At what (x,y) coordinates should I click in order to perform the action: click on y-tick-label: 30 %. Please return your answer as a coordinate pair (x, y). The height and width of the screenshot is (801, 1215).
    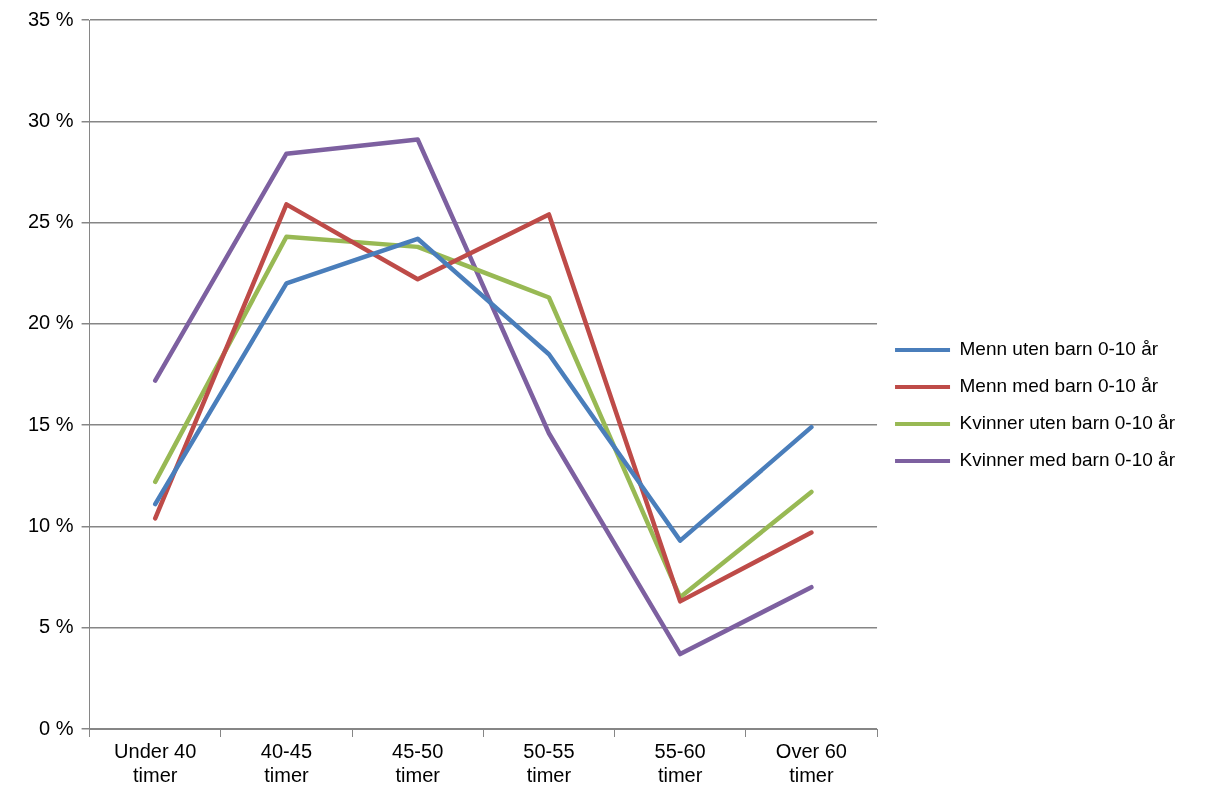
    Looking at the image, I should click on (50, 119).